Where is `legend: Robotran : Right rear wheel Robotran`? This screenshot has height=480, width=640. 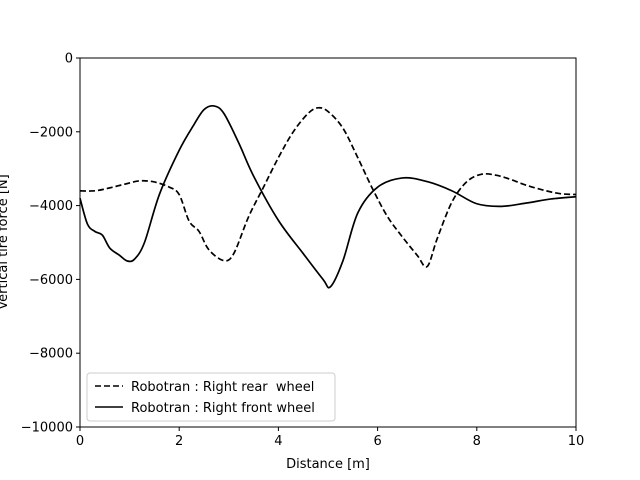
legend: Robotran : Right rear wheel Robotran is located at coordinates (211, 397).